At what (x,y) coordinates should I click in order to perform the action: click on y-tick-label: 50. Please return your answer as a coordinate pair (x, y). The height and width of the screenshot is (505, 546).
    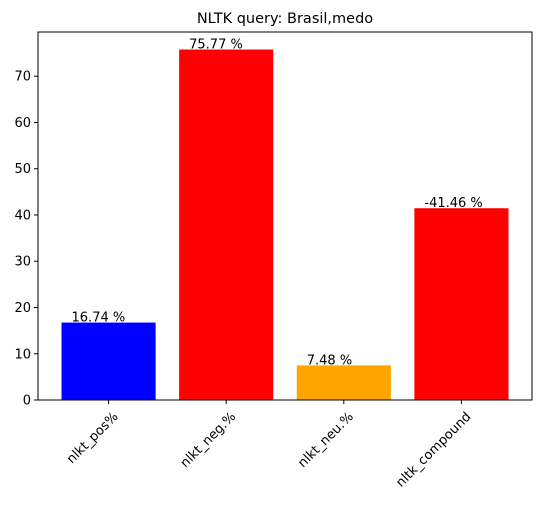
    Looking at the image, I should click on (22, 169).